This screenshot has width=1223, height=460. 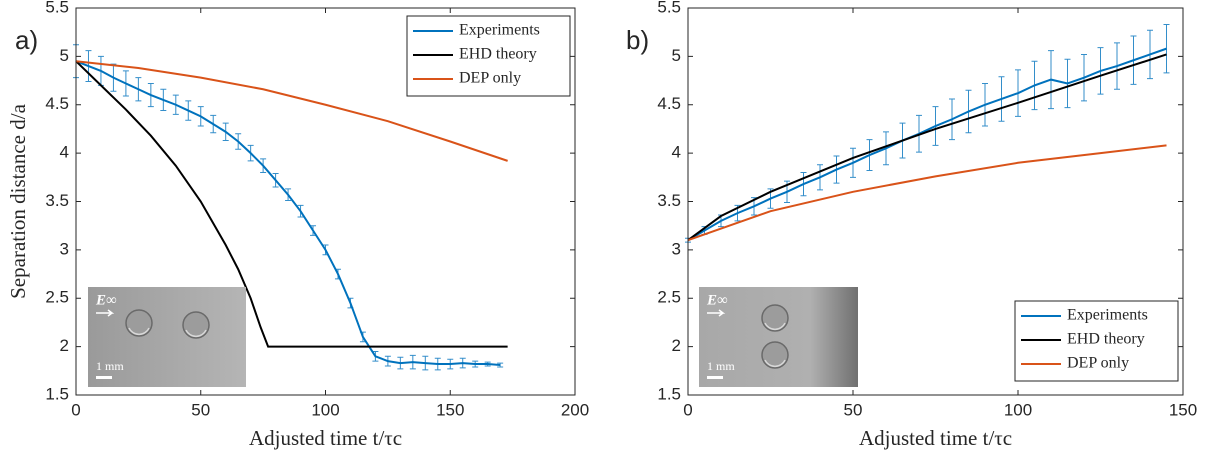 What do you see at coordinates (26, 40) in the screenshot?
I see `panel-label: a)` at bounding box center [26, 40].